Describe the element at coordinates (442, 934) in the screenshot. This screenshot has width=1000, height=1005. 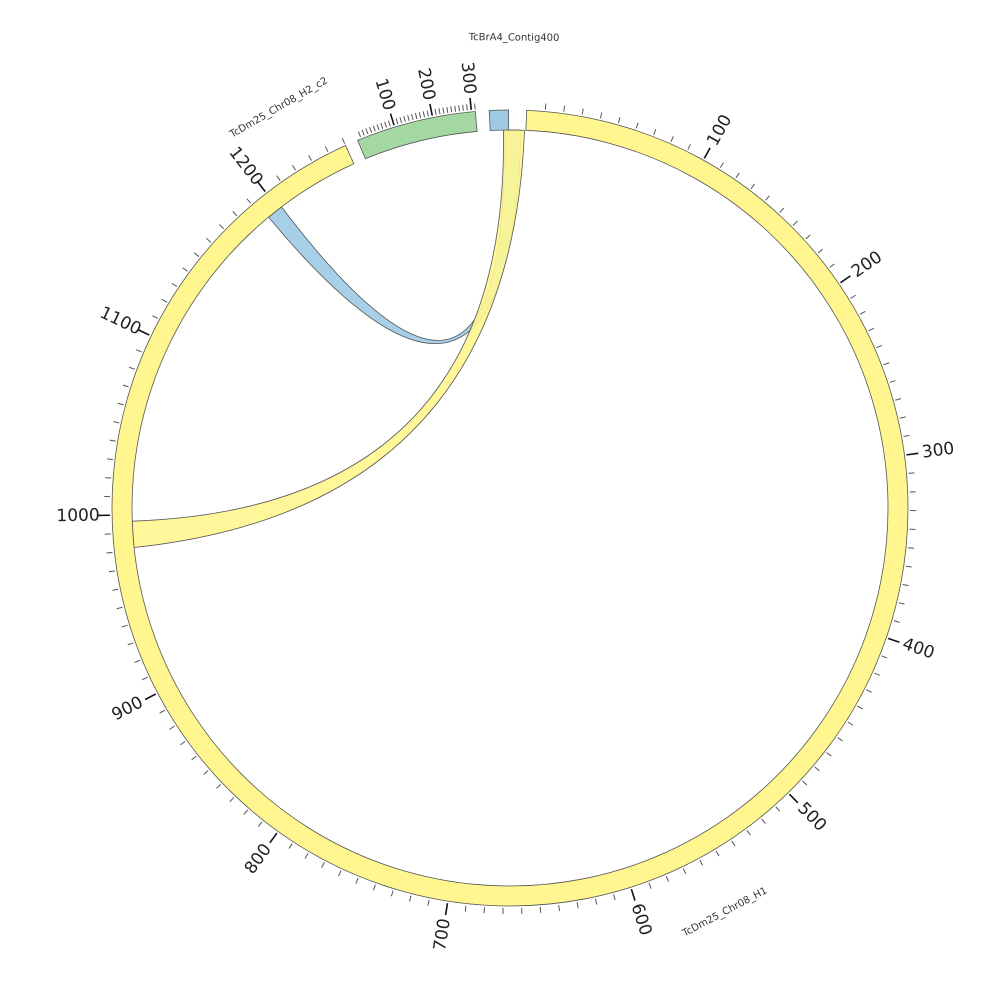
I see `tick-label-h1: 700` at that location.